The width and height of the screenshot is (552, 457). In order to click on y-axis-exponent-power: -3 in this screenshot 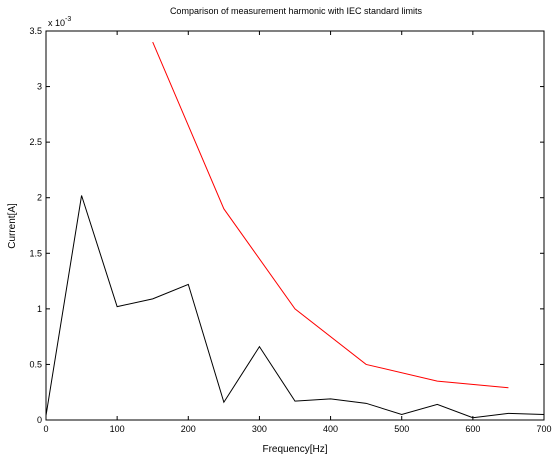, I will do `click(68, 19)`.